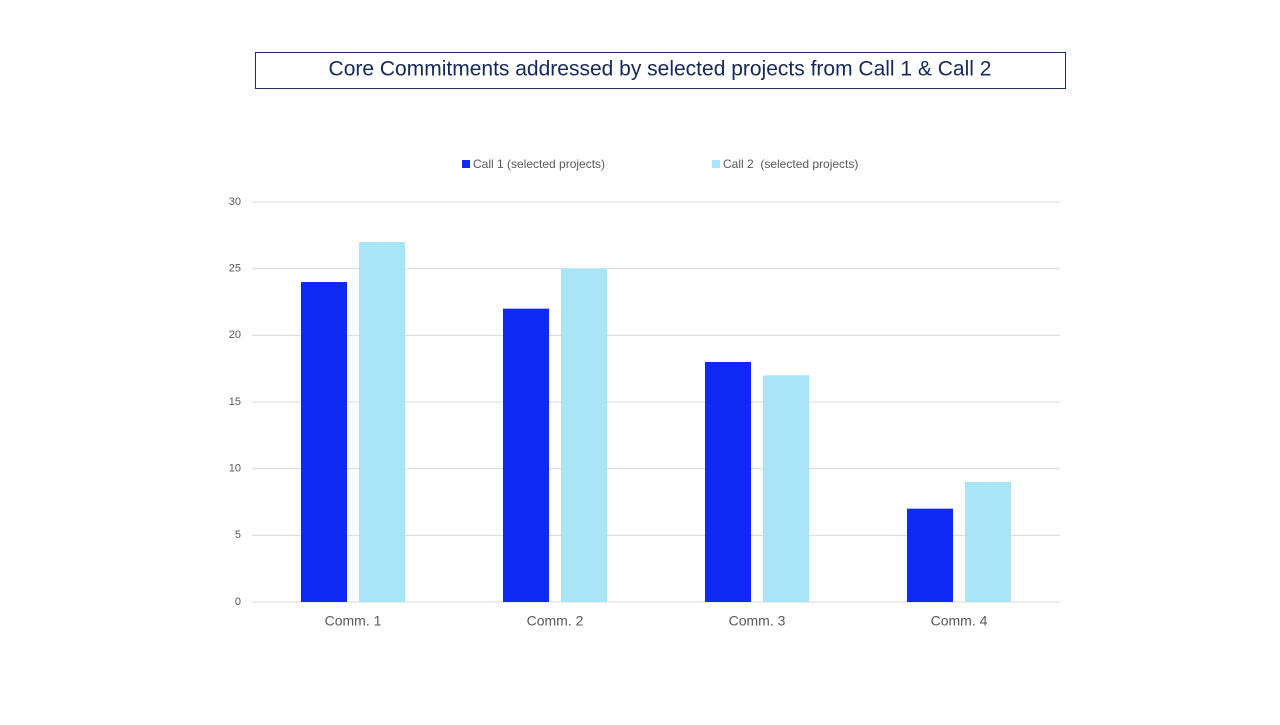 Image resolution: width=1280 pixels, height=725 pixels. I want to click on x-tick-label: Comm. 2, so click(555, 621).